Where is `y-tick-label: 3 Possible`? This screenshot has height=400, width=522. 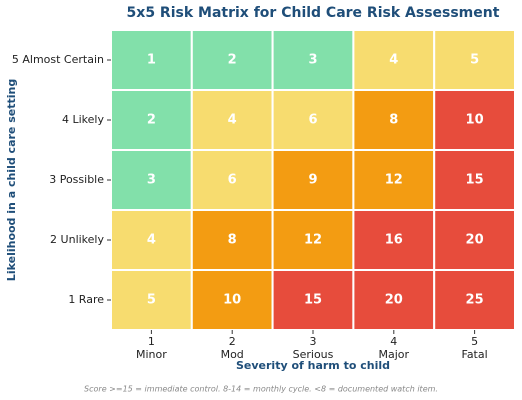 y-tick-label: 3 Possible is located at coordinates (76, 179).